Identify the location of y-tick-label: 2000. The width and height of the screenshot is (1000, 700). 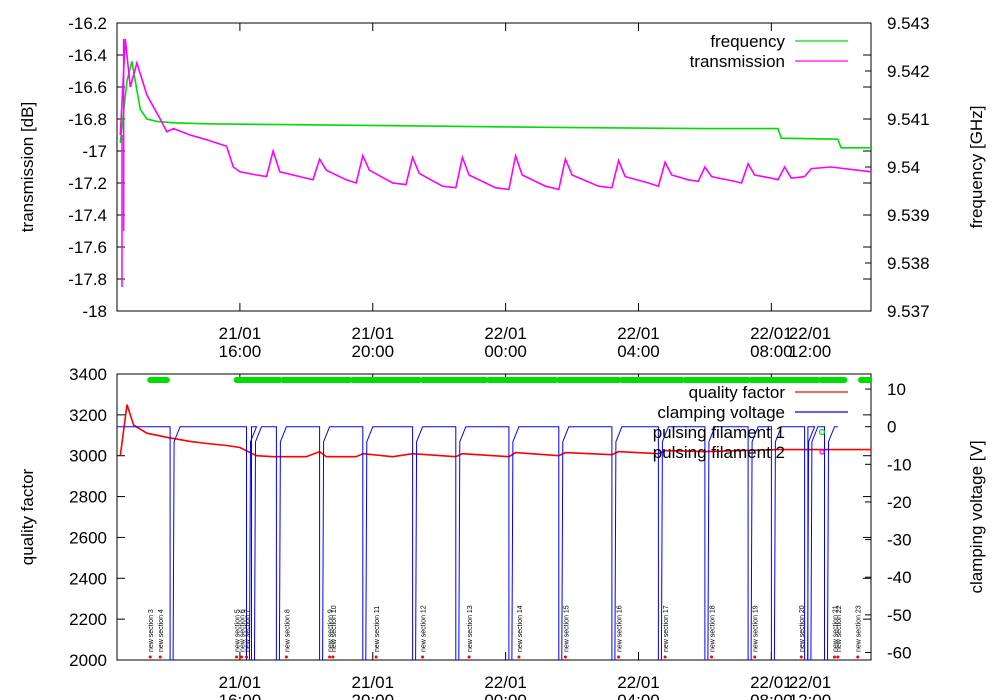
(88, 660).